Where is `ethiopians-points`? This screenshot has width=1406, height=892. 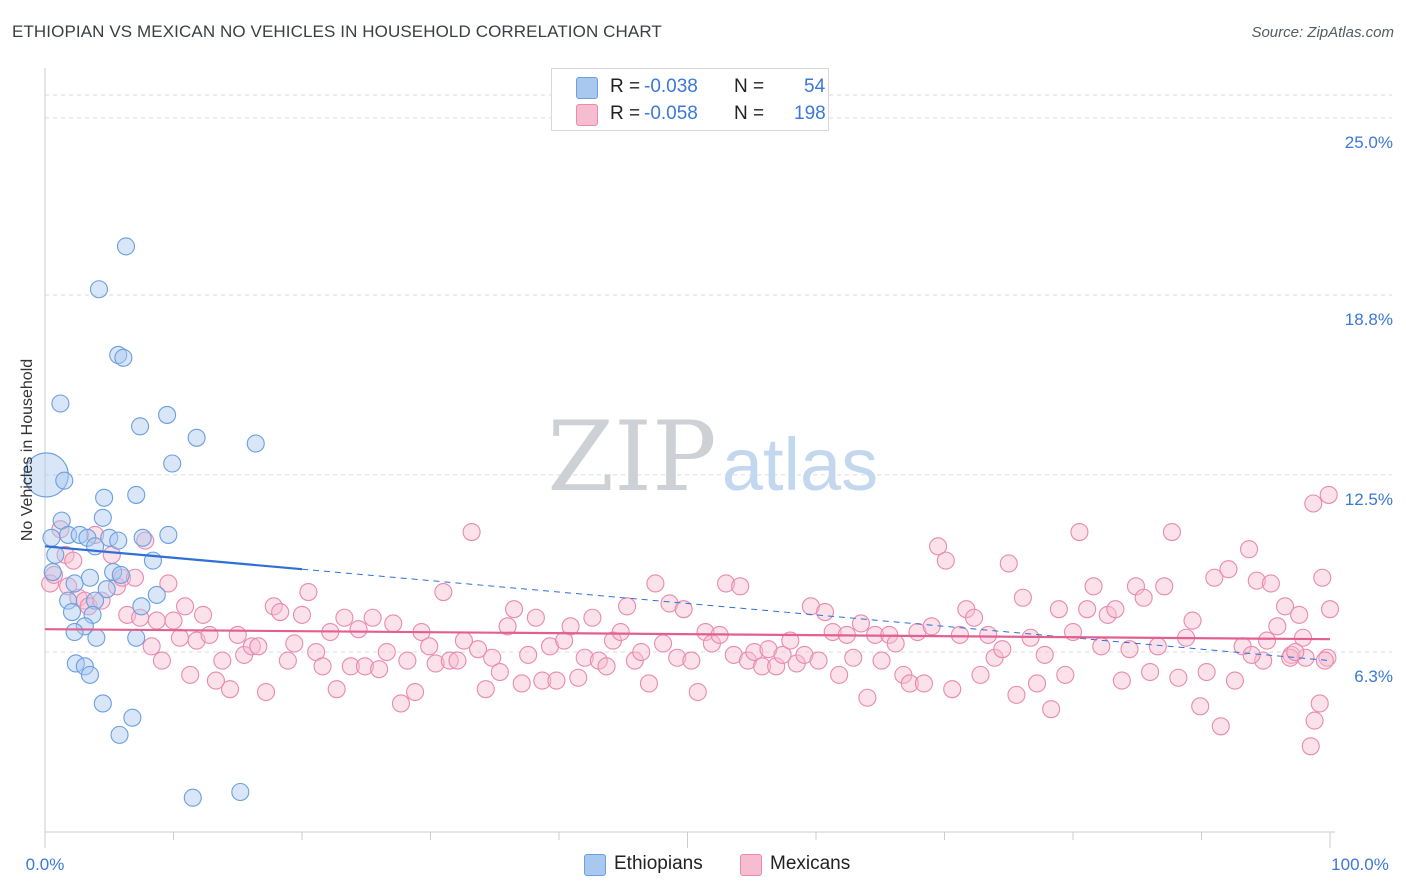 ethiopians-points is located at coordinates (144, 522).